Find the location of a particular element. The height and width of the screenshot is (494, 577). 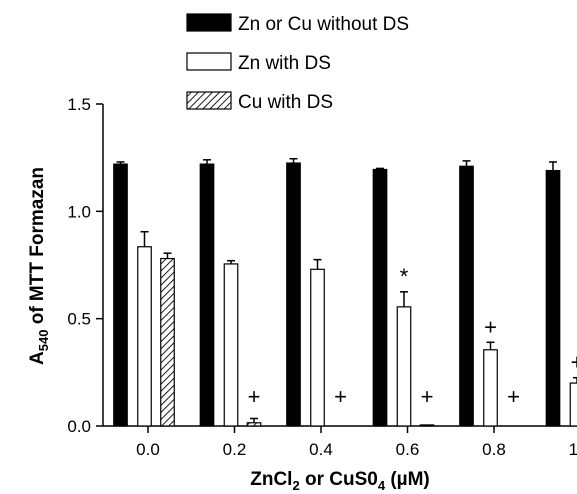

y-axis-title: A540 of MTT Formazan is located at coordinates (39, 266).